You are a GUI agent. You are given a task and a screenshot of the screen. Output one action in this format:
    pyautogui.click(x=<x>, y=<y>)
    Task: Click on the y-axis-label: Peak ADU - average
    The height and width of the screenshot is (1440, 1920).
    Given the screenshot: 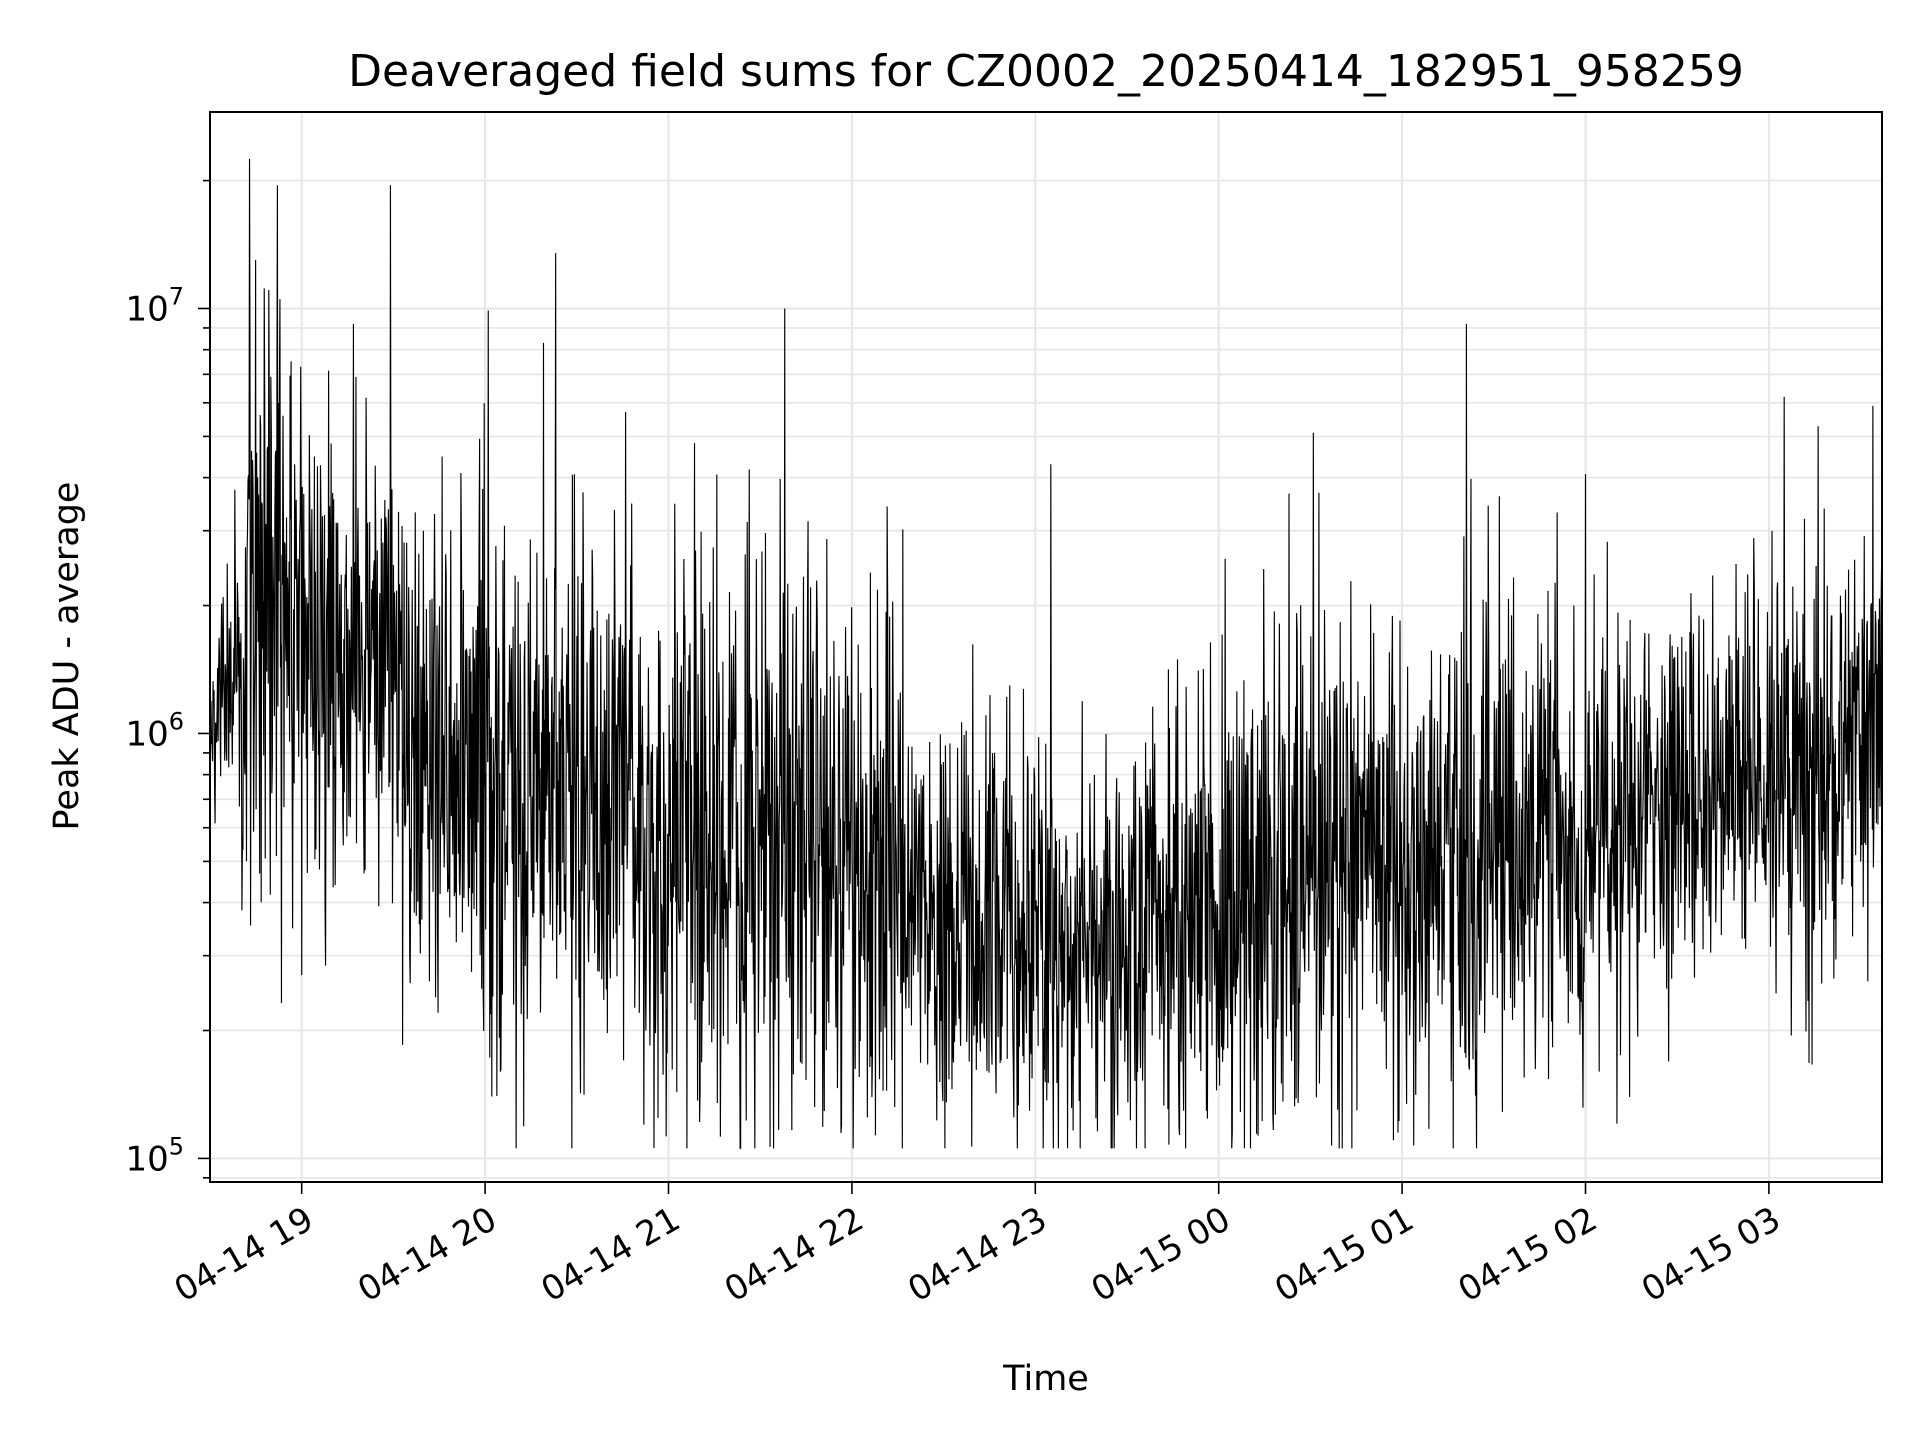 What is the action you would take?
    pyautogui.click(x=67, y=656)
    